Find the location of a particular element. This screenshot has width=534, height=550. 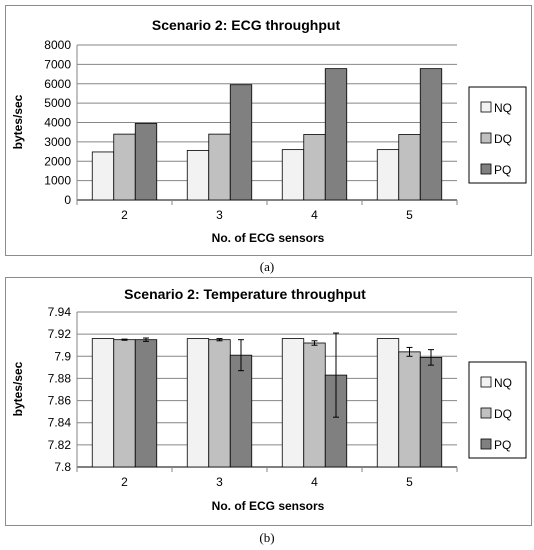

chart-b-legend-swatch-pq is located at coordinates (486, 444).